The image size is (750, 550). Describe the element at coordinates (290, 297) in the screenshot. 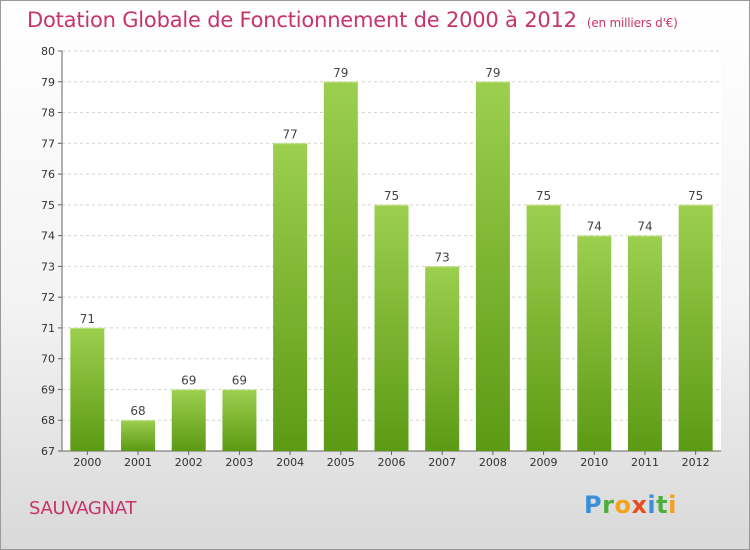

I see `bar-2004` at that location.